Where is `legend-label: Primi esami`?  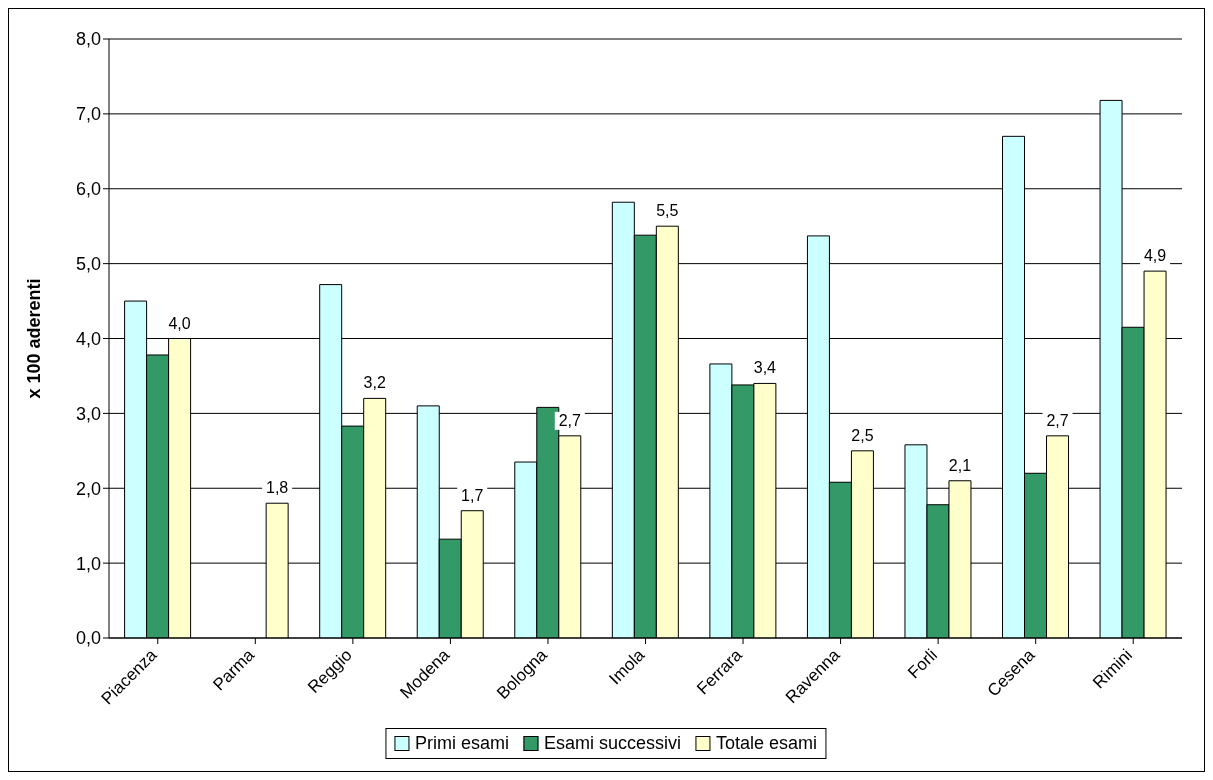 legend-label: Primi esami is located at coordinates (461, 743).